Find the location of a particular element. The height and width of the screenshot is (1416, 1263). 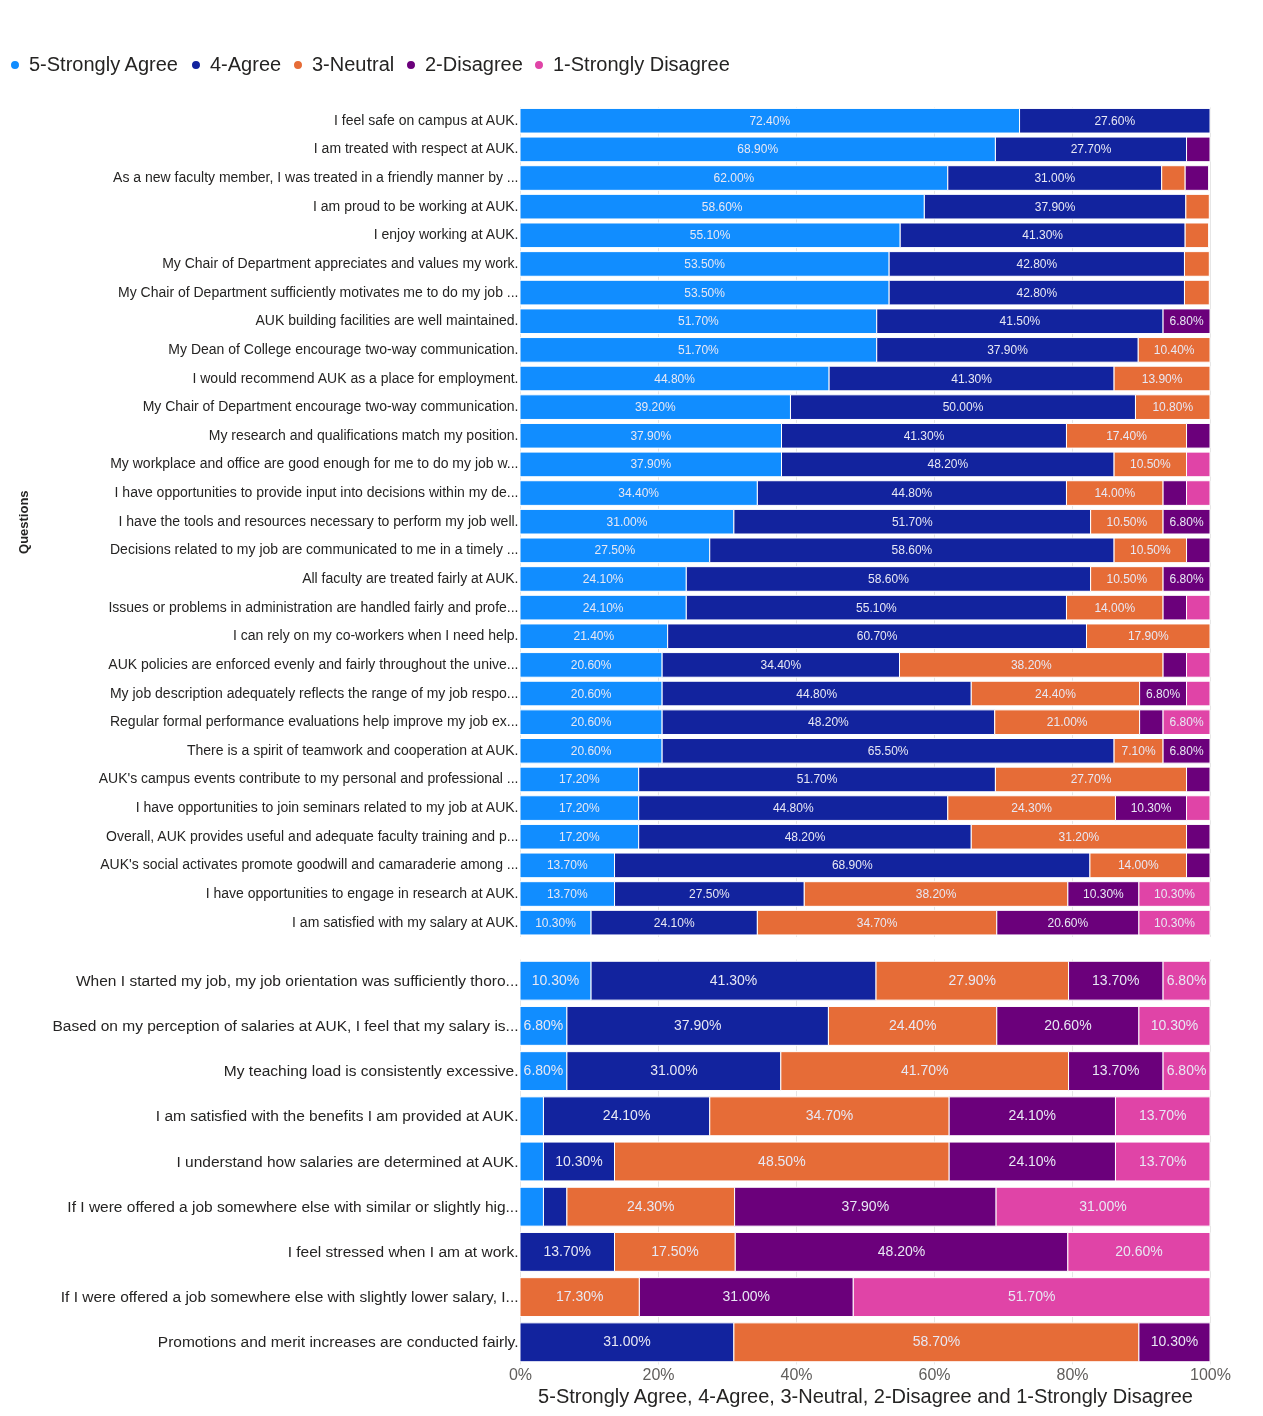

data-label: 17.30% is located at coordinates (579, 1296).